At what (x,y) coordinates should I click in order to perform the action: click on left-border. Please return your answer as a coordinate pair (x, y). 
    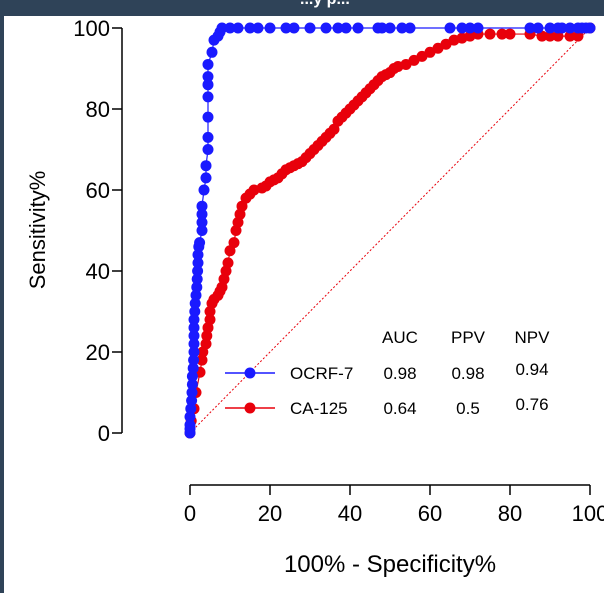
    Looking at the image, I should click on (2, 296).